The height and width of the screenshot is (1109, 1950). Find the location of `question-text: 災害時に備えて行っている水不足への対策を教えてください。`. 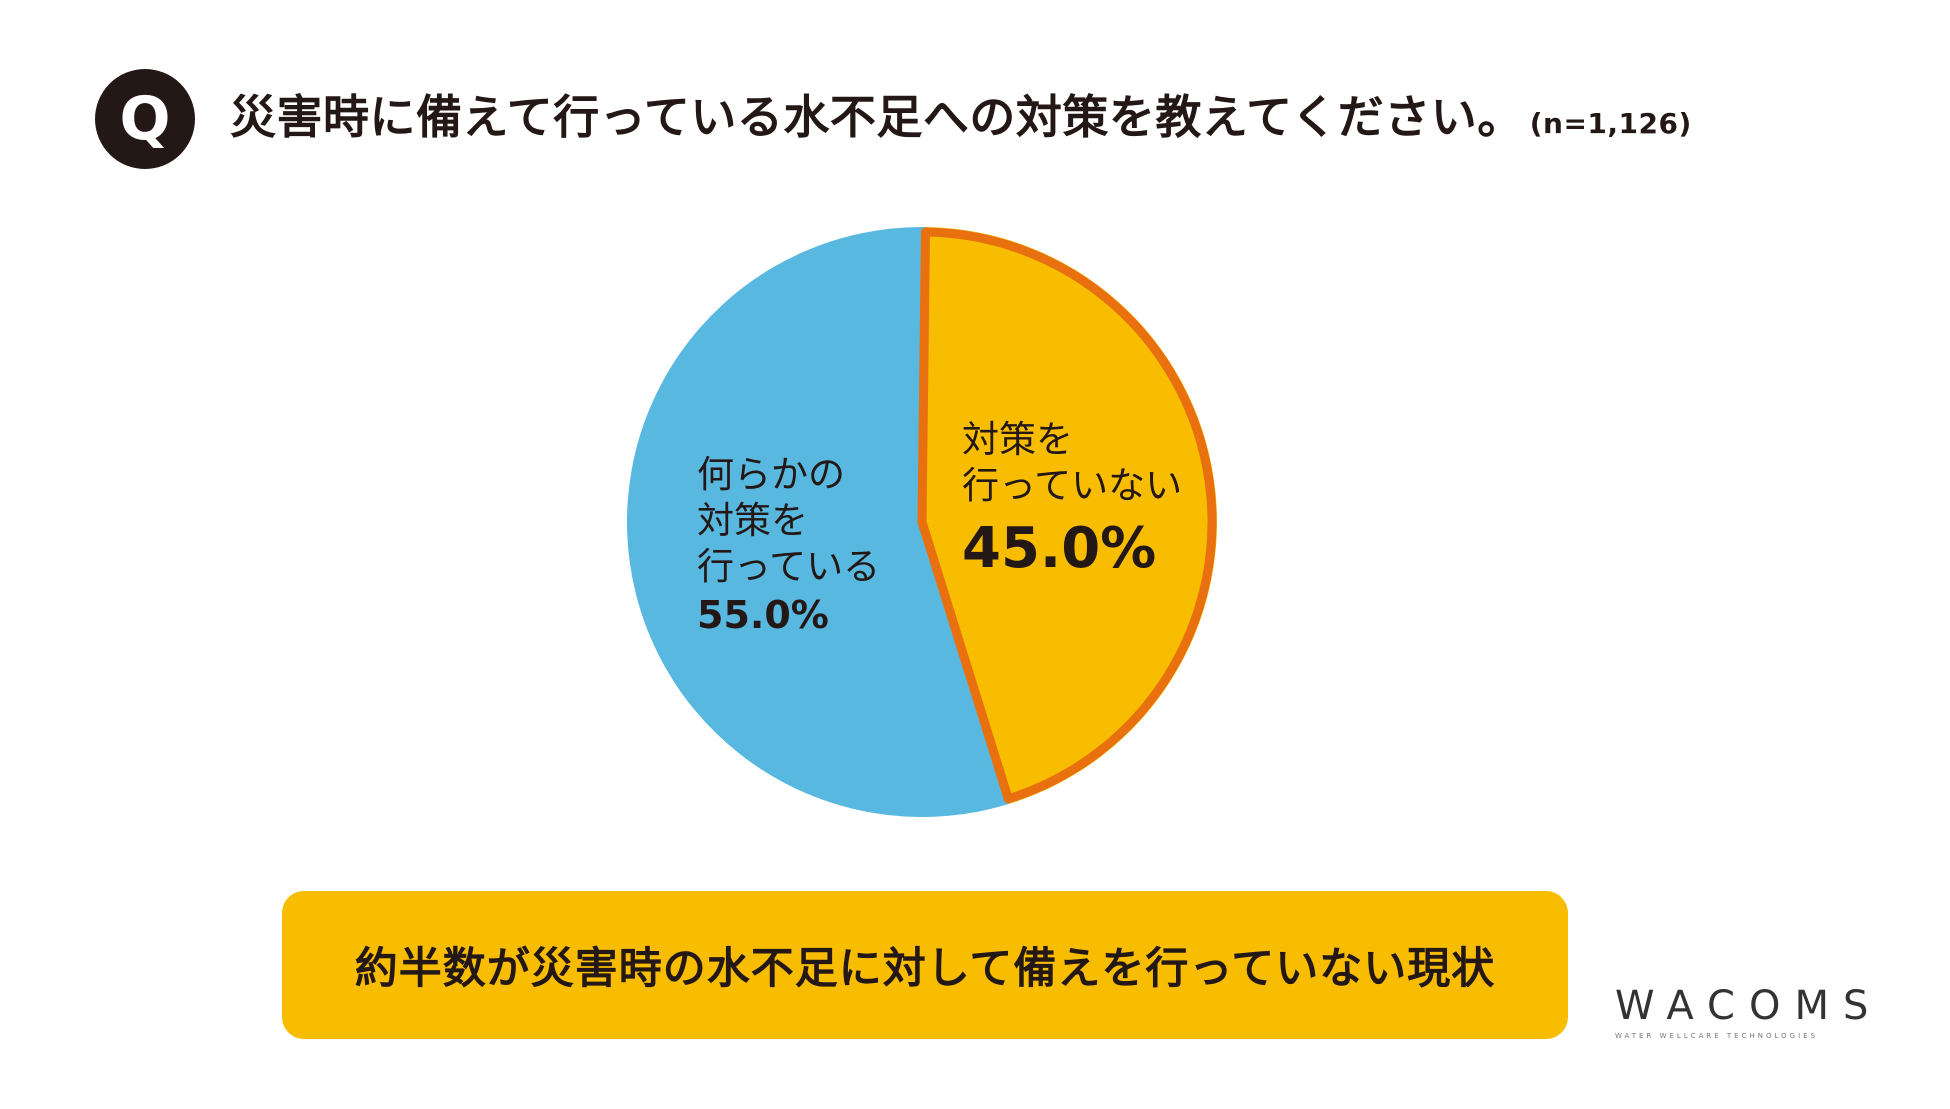

question-text: 災害時に備えて行っている水不足への対策を教えてください。 is located at coordinates (877, 117).